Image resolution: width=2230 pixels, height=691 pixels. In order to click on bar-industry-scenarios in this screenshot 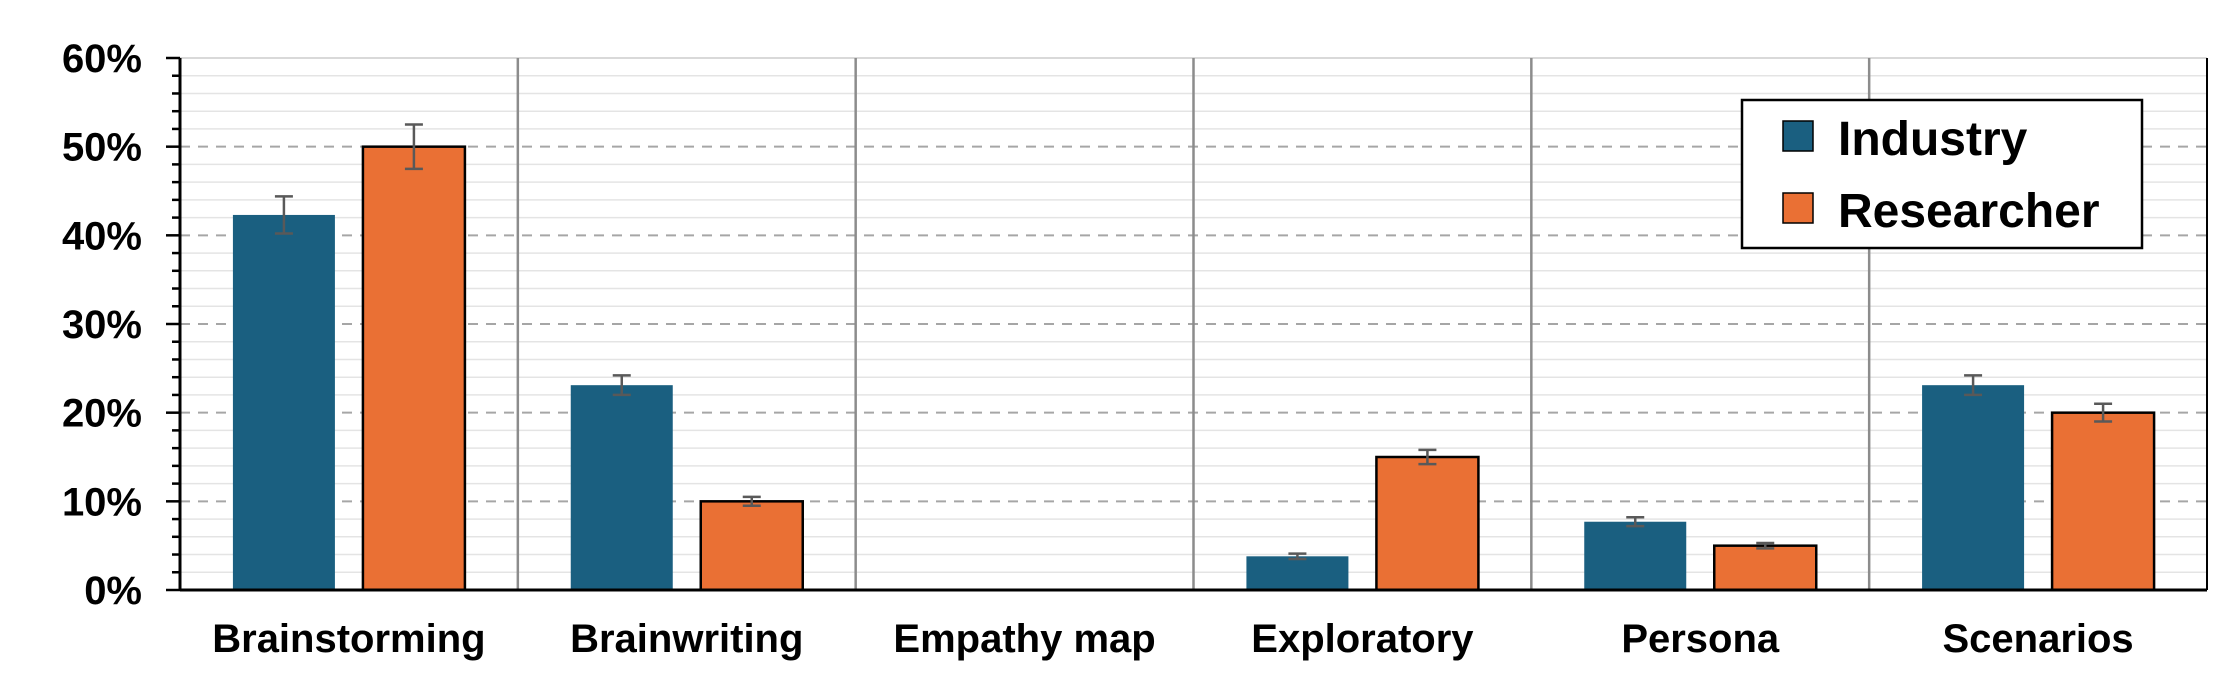, I will do `click(1973, 487)`.